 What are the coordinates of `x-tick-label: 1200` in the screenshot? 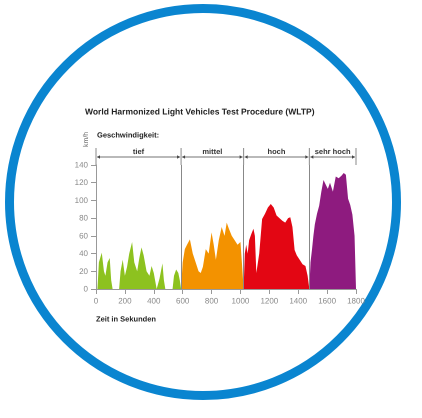 It's located at (269, 301).